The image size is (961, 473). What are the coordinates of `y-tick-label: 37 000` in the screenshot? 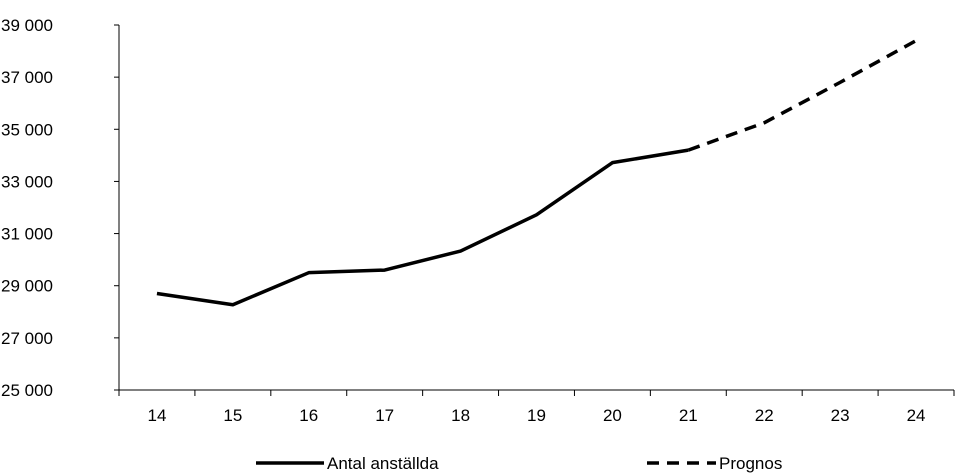 It's located at (27, 77).